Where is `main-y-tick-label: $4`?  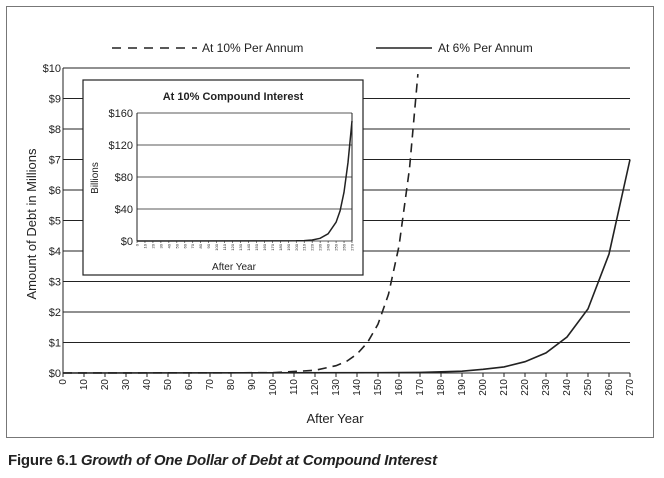 main-y-tick-label: $4 is located at coordinates (55, 252).